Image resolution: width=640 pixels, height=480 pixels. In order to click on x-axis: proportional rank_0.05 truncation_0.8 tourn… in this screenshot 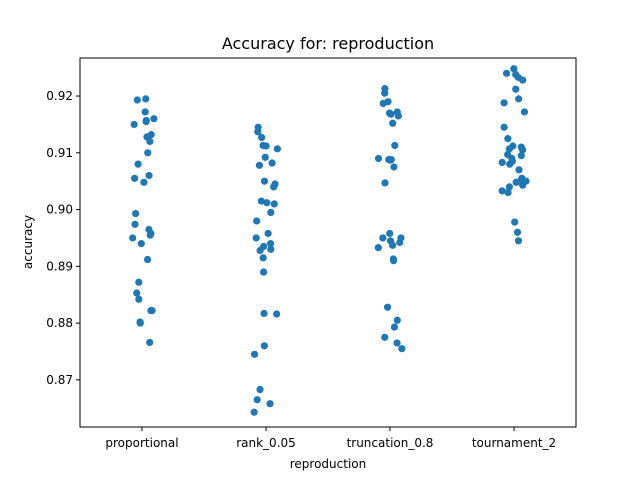, I will do `click(330, 438)`.